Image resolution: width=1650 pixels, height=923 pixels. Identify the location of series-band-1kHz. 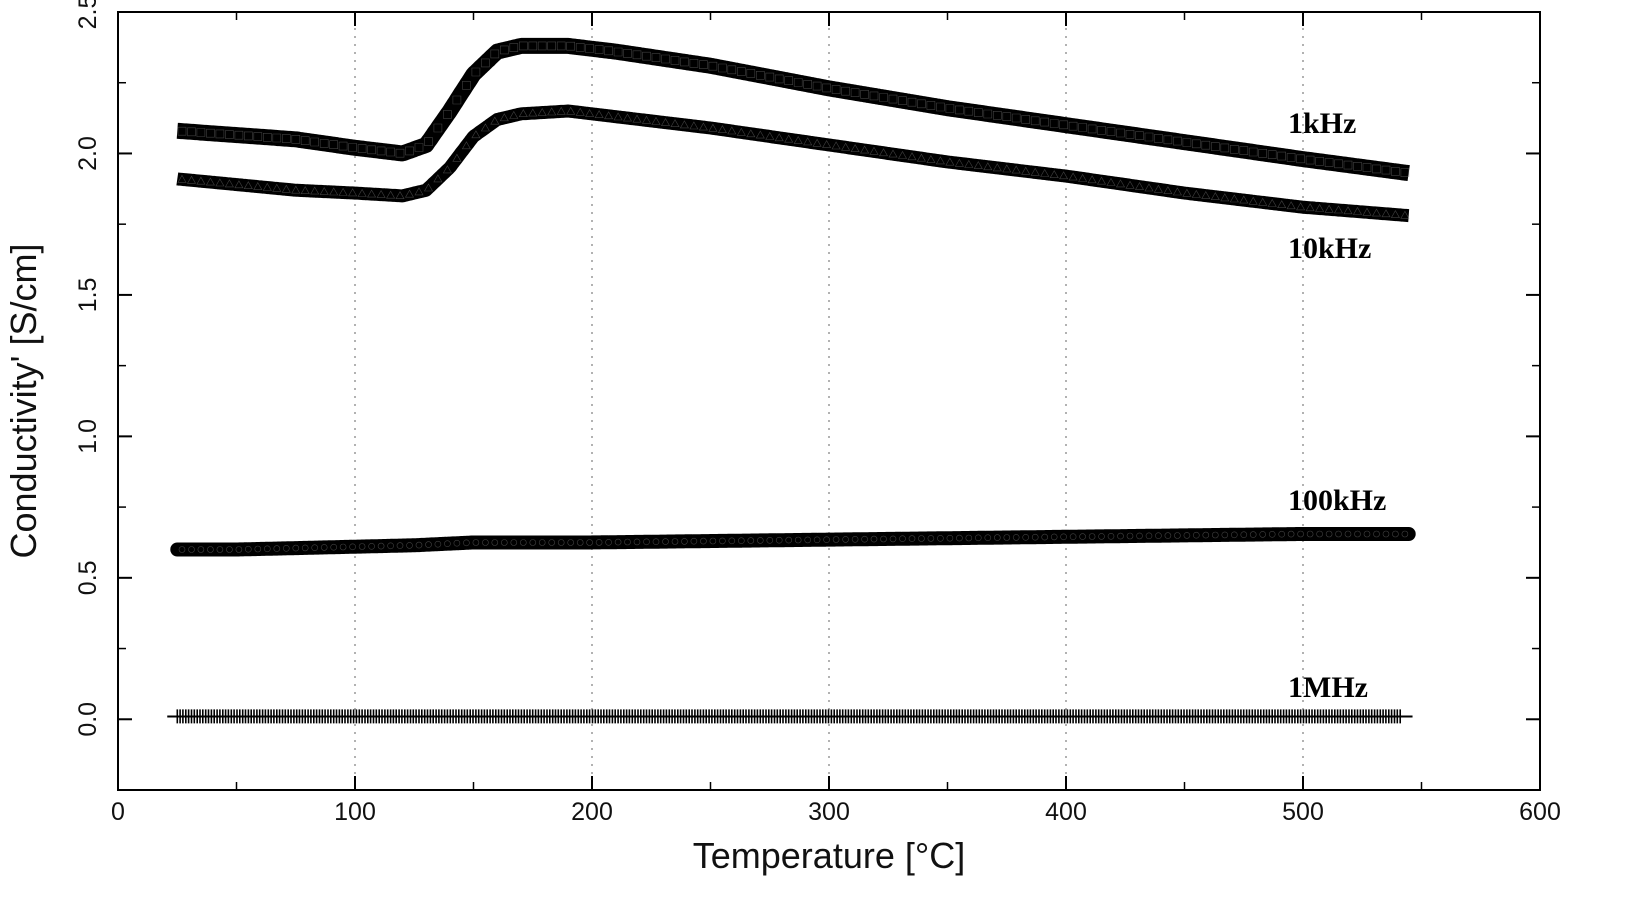
(793, 109).